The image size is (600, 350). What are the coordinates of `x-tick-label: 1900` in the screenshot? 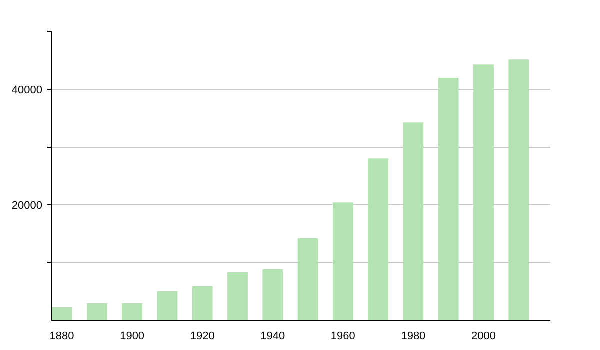 It's located at (132, 336).